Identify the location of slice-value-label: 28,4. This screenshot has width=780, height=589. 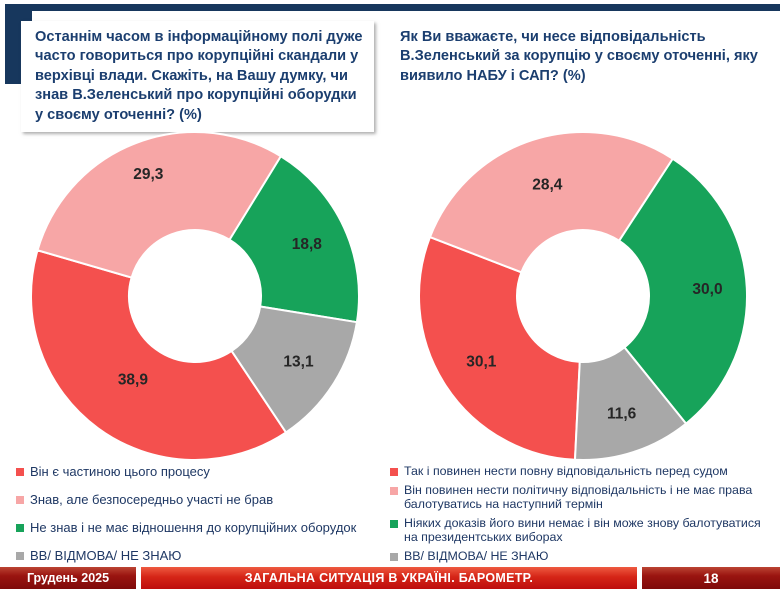
(547, 184).